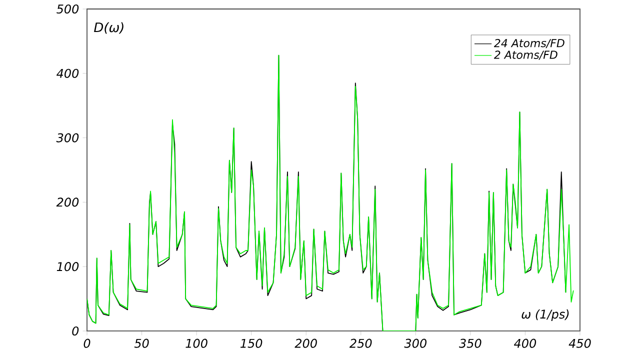  Describe the element at coordinates (545, 315) in the screenshot. I see `x-axis-title: ω (1/ps)` at that location.